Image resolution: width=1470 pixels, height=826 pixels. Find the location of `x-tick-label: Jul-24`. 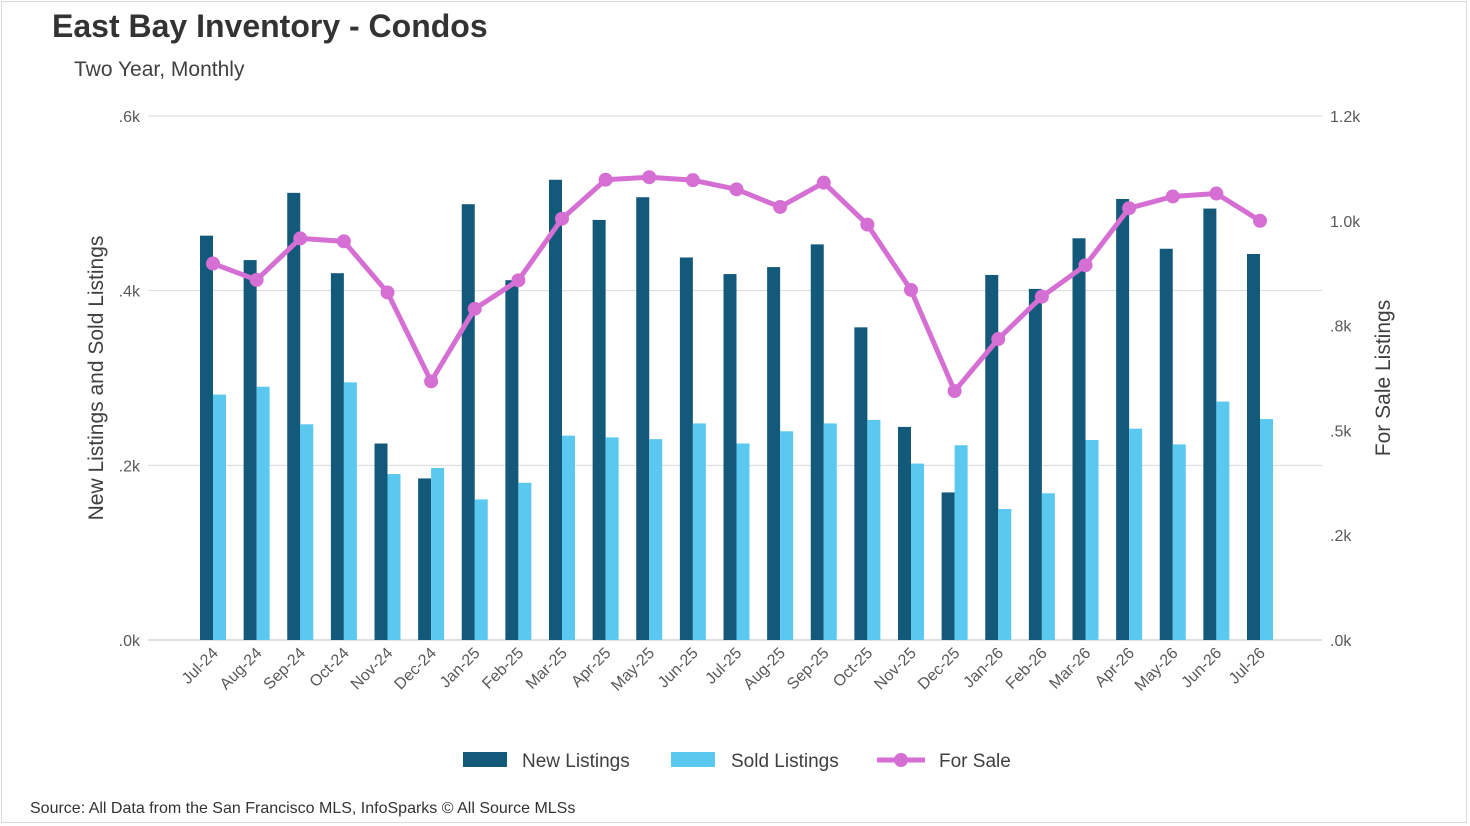

x-tick-label: Jul-24 is located at coordinates (200, 666).